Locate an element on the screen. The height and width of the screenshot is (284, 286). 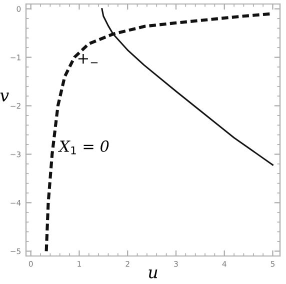
x-axis-title: u is located at coordinates (153, 273).